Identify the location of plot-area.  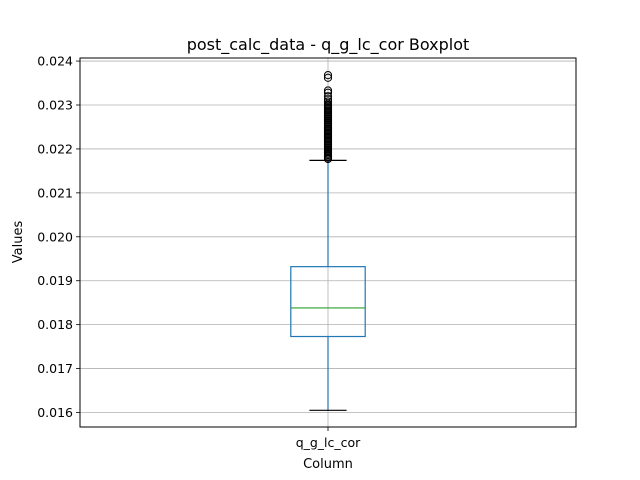
(328, 241).